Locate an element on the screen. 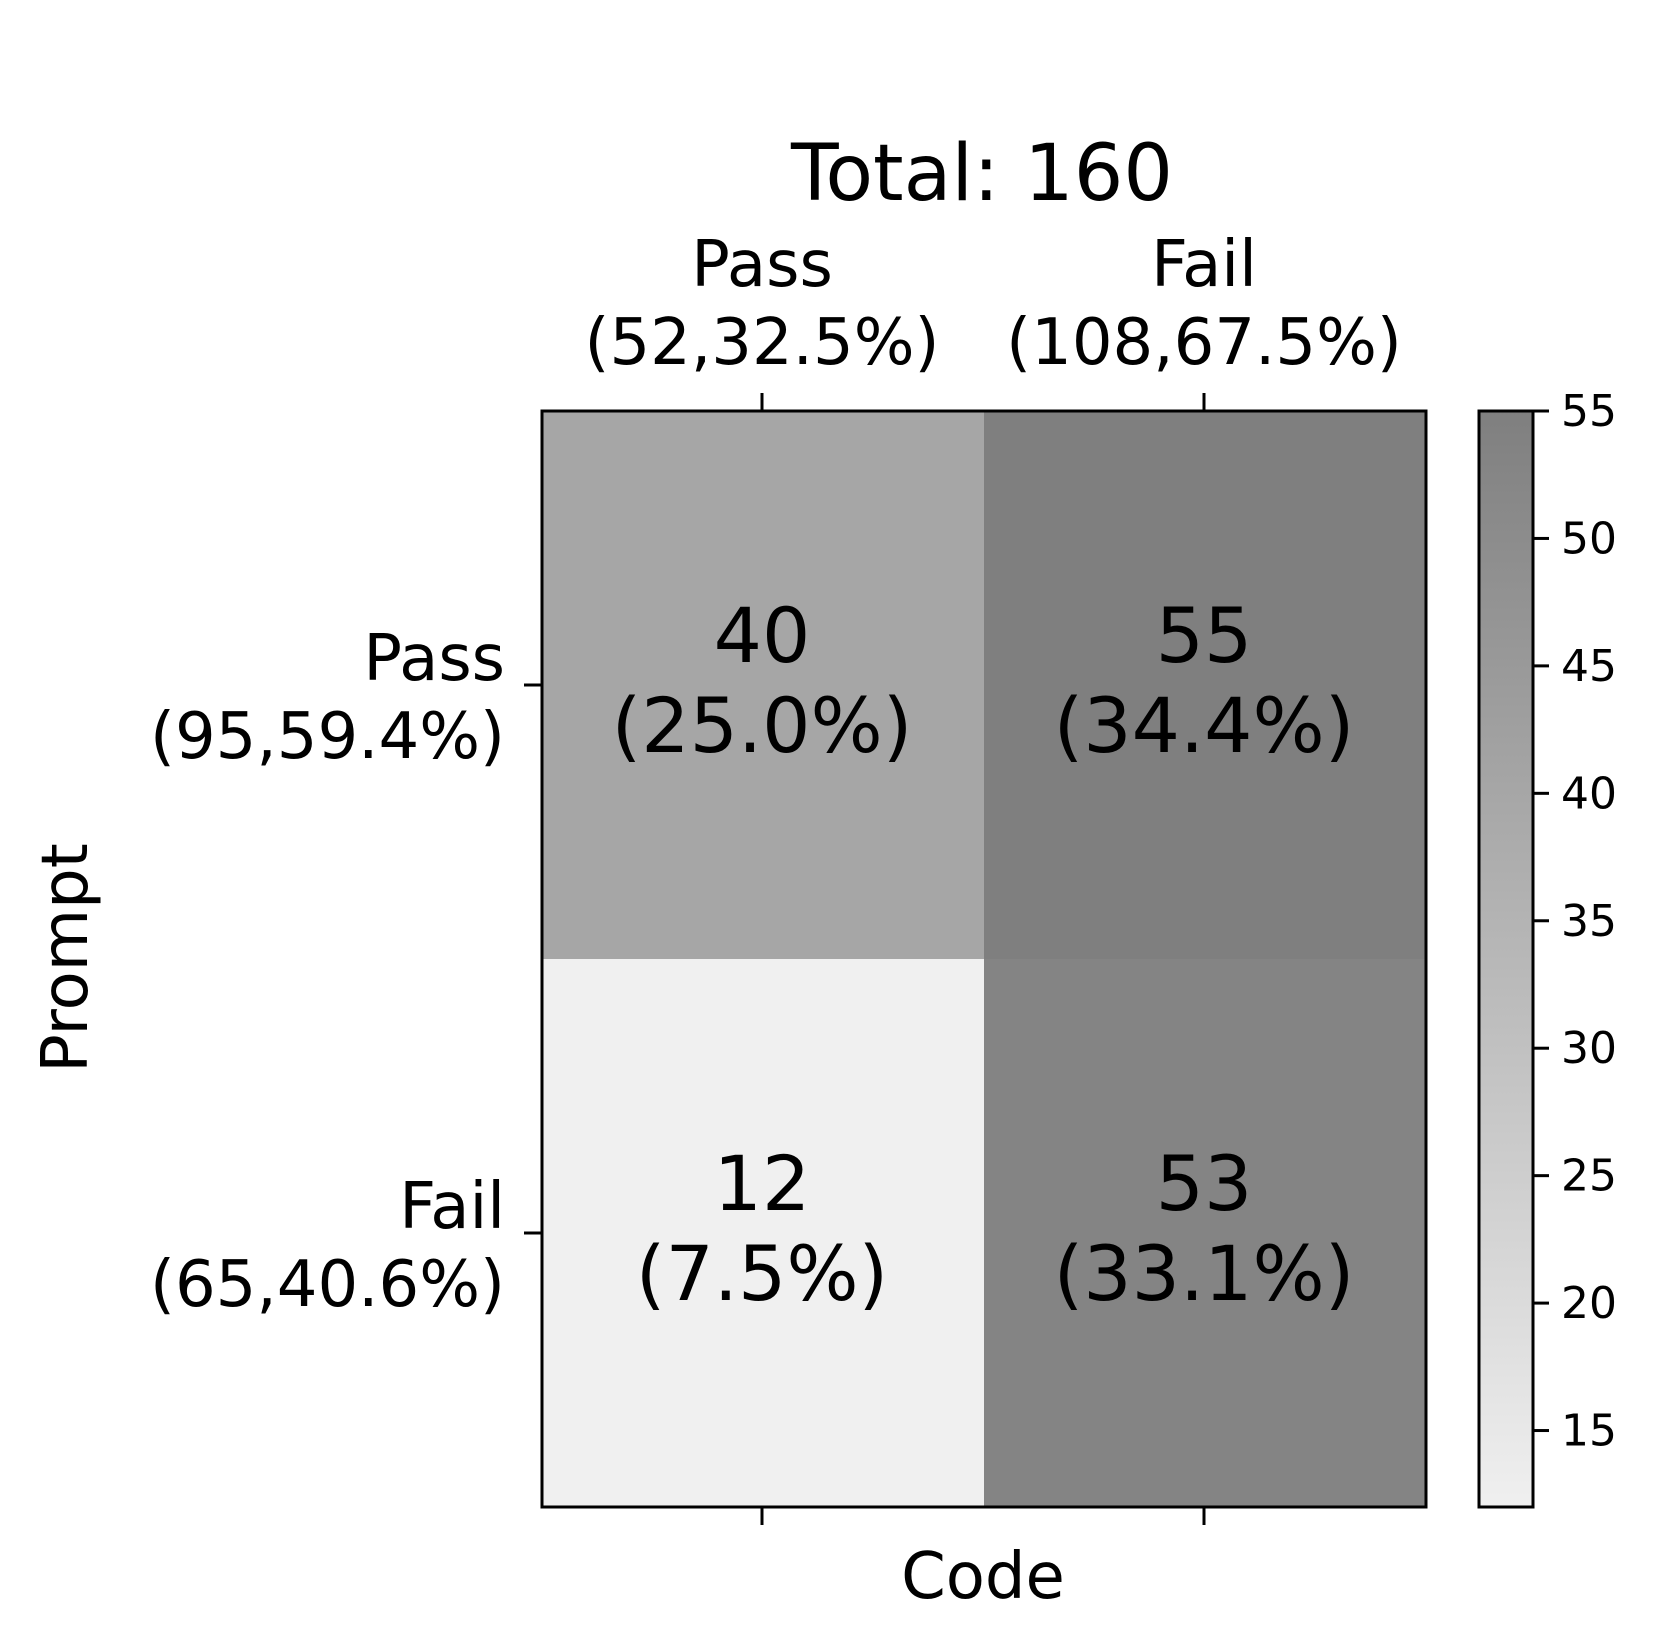 The image size is (1661, 1642). colorbar-tick-label: 40 is located at coordinates (1589, 793).